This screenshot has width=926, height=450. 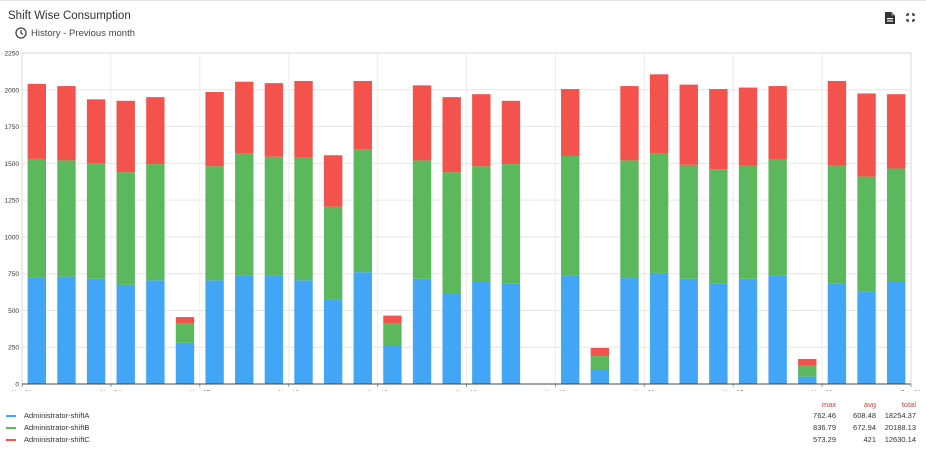 I want to click on x-tick-label: Nov 13, so click(x=377, y=390).